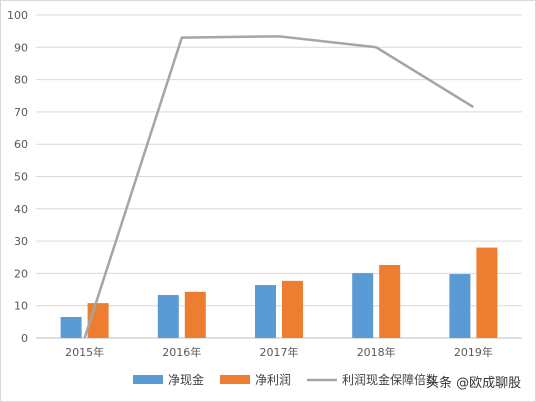 Image resolution: width=536 pixels, height=402 pixels. Describe the element at coordinates (21, 209) in the screenshot. I see `y-tick-label: 40` at that location.